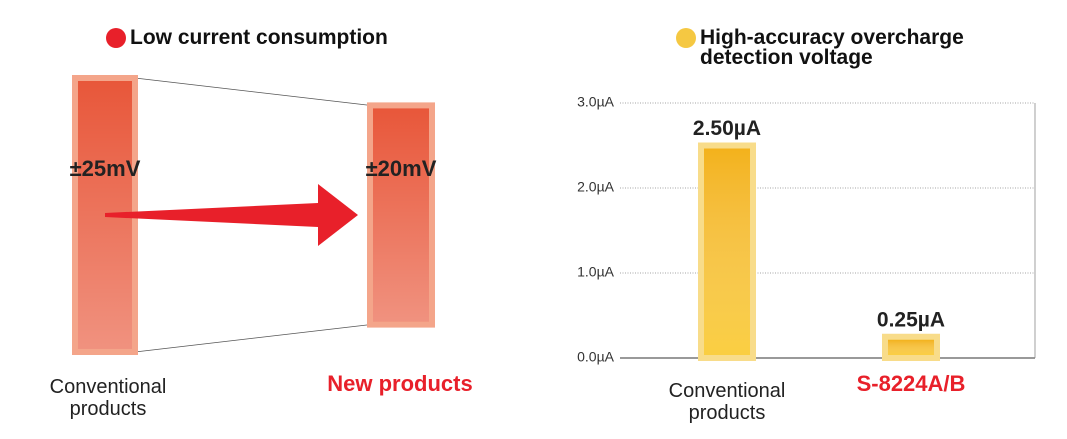 The height and width of the screenshot is (439, 1067). Describe the element at coordinates (231, 215) in the screenshot. I see `arrow` at that location.